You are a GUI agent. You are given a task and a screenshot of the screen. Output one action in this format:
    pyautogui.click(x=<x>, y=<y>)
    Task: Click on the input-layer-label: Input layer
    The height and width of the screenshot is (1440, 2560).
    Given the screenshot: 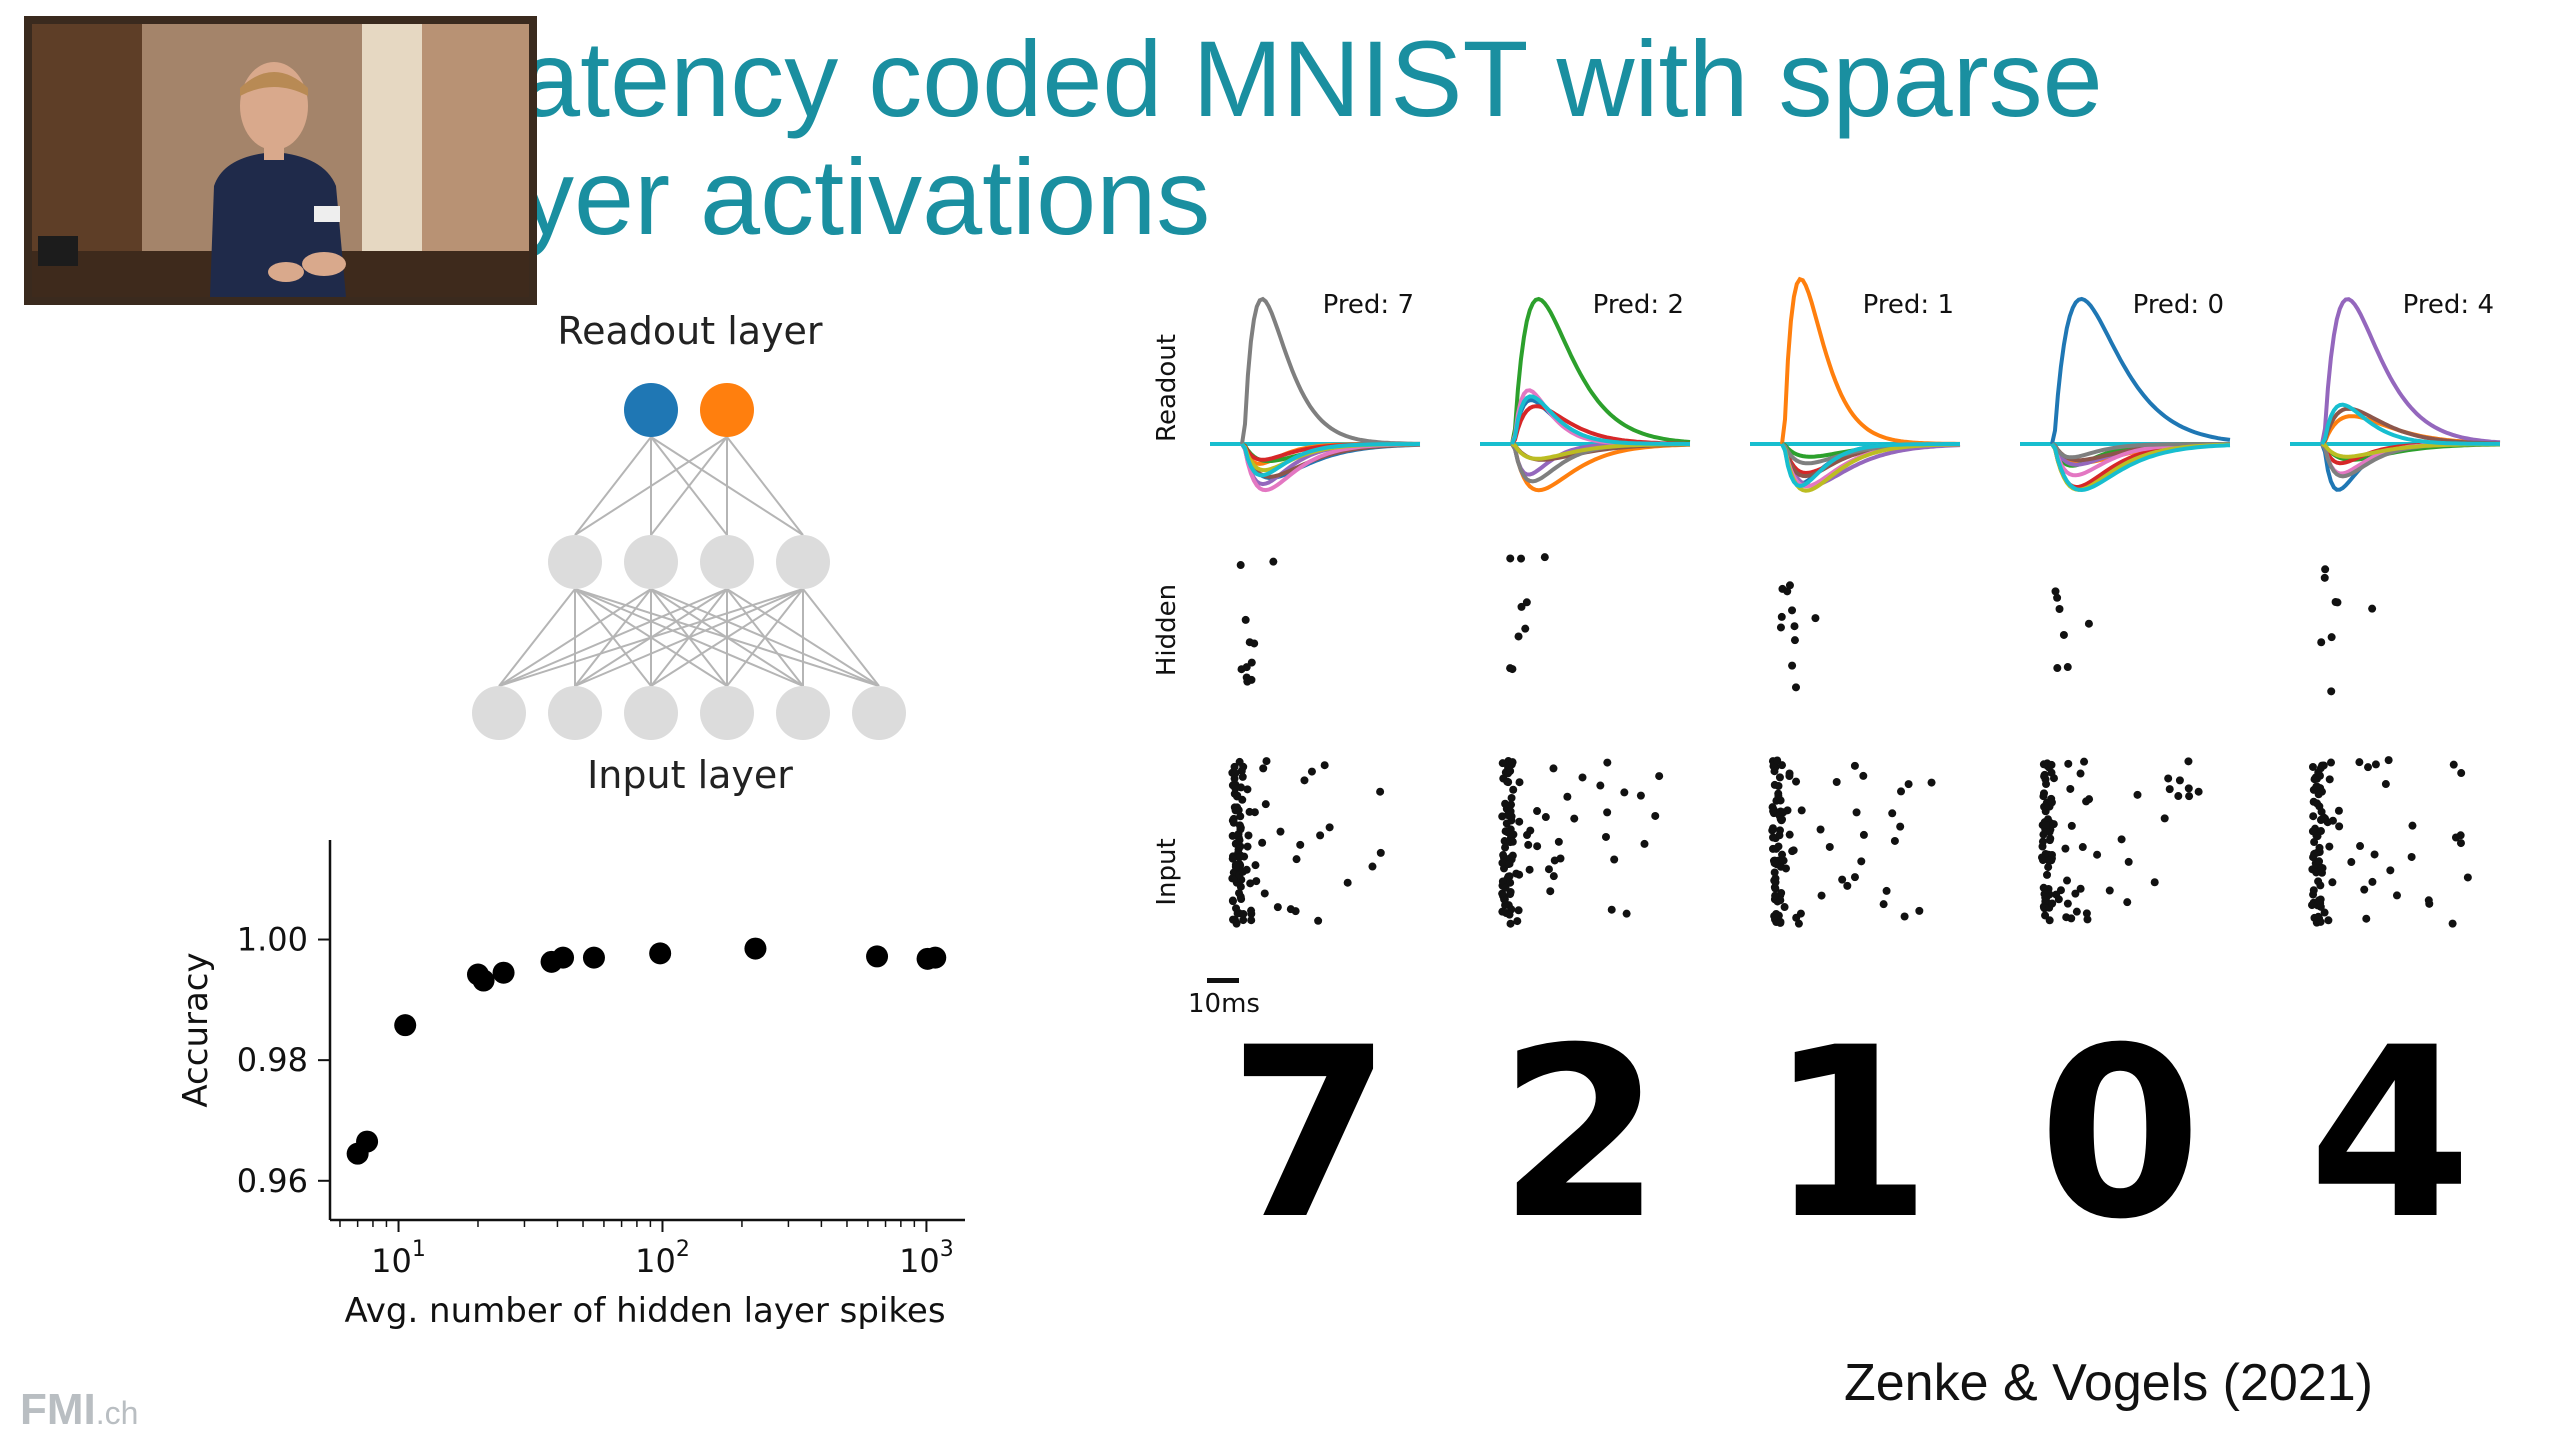 What is the action you would take?
    pyautogui.click(x=690, y=775)
    